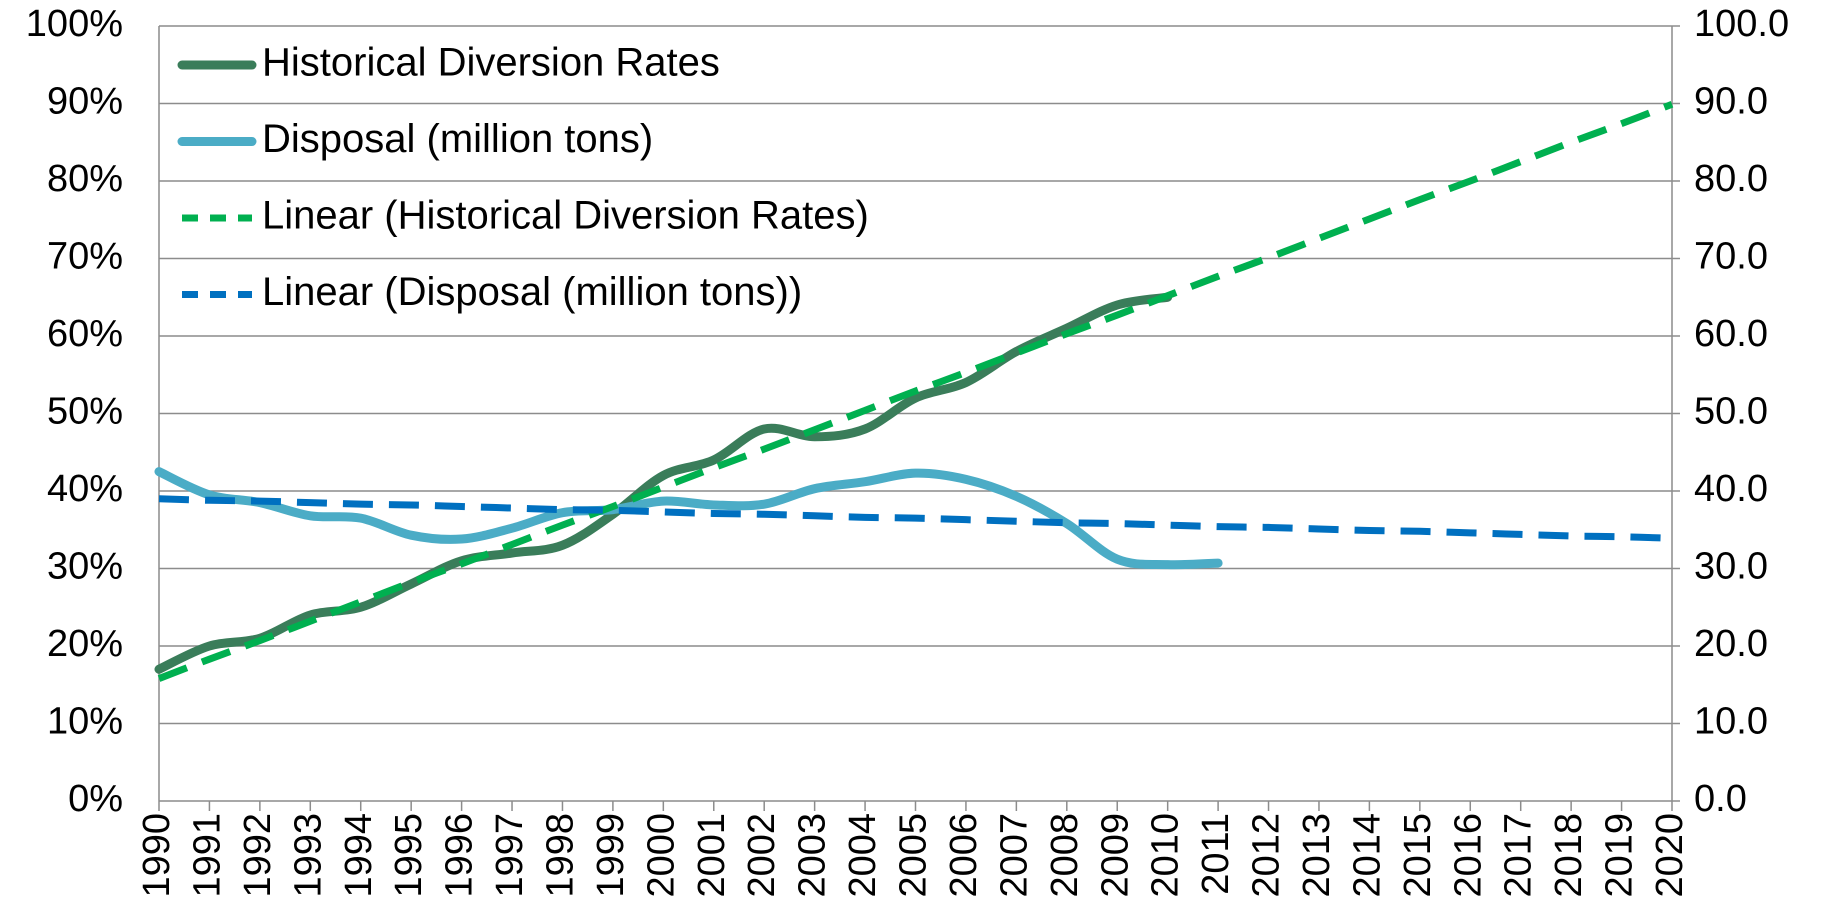  Describe the element at coordinates (95, 799) in the screenshot. I see `y-tick-label: 0%` at that location.